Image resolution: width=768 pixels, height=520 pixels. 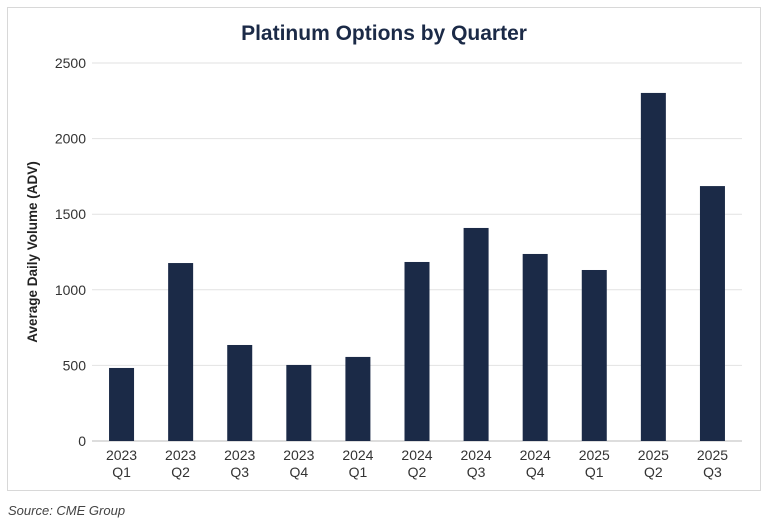 I want to click on source-note: Source: CME Group, so click(x=66, y=510).